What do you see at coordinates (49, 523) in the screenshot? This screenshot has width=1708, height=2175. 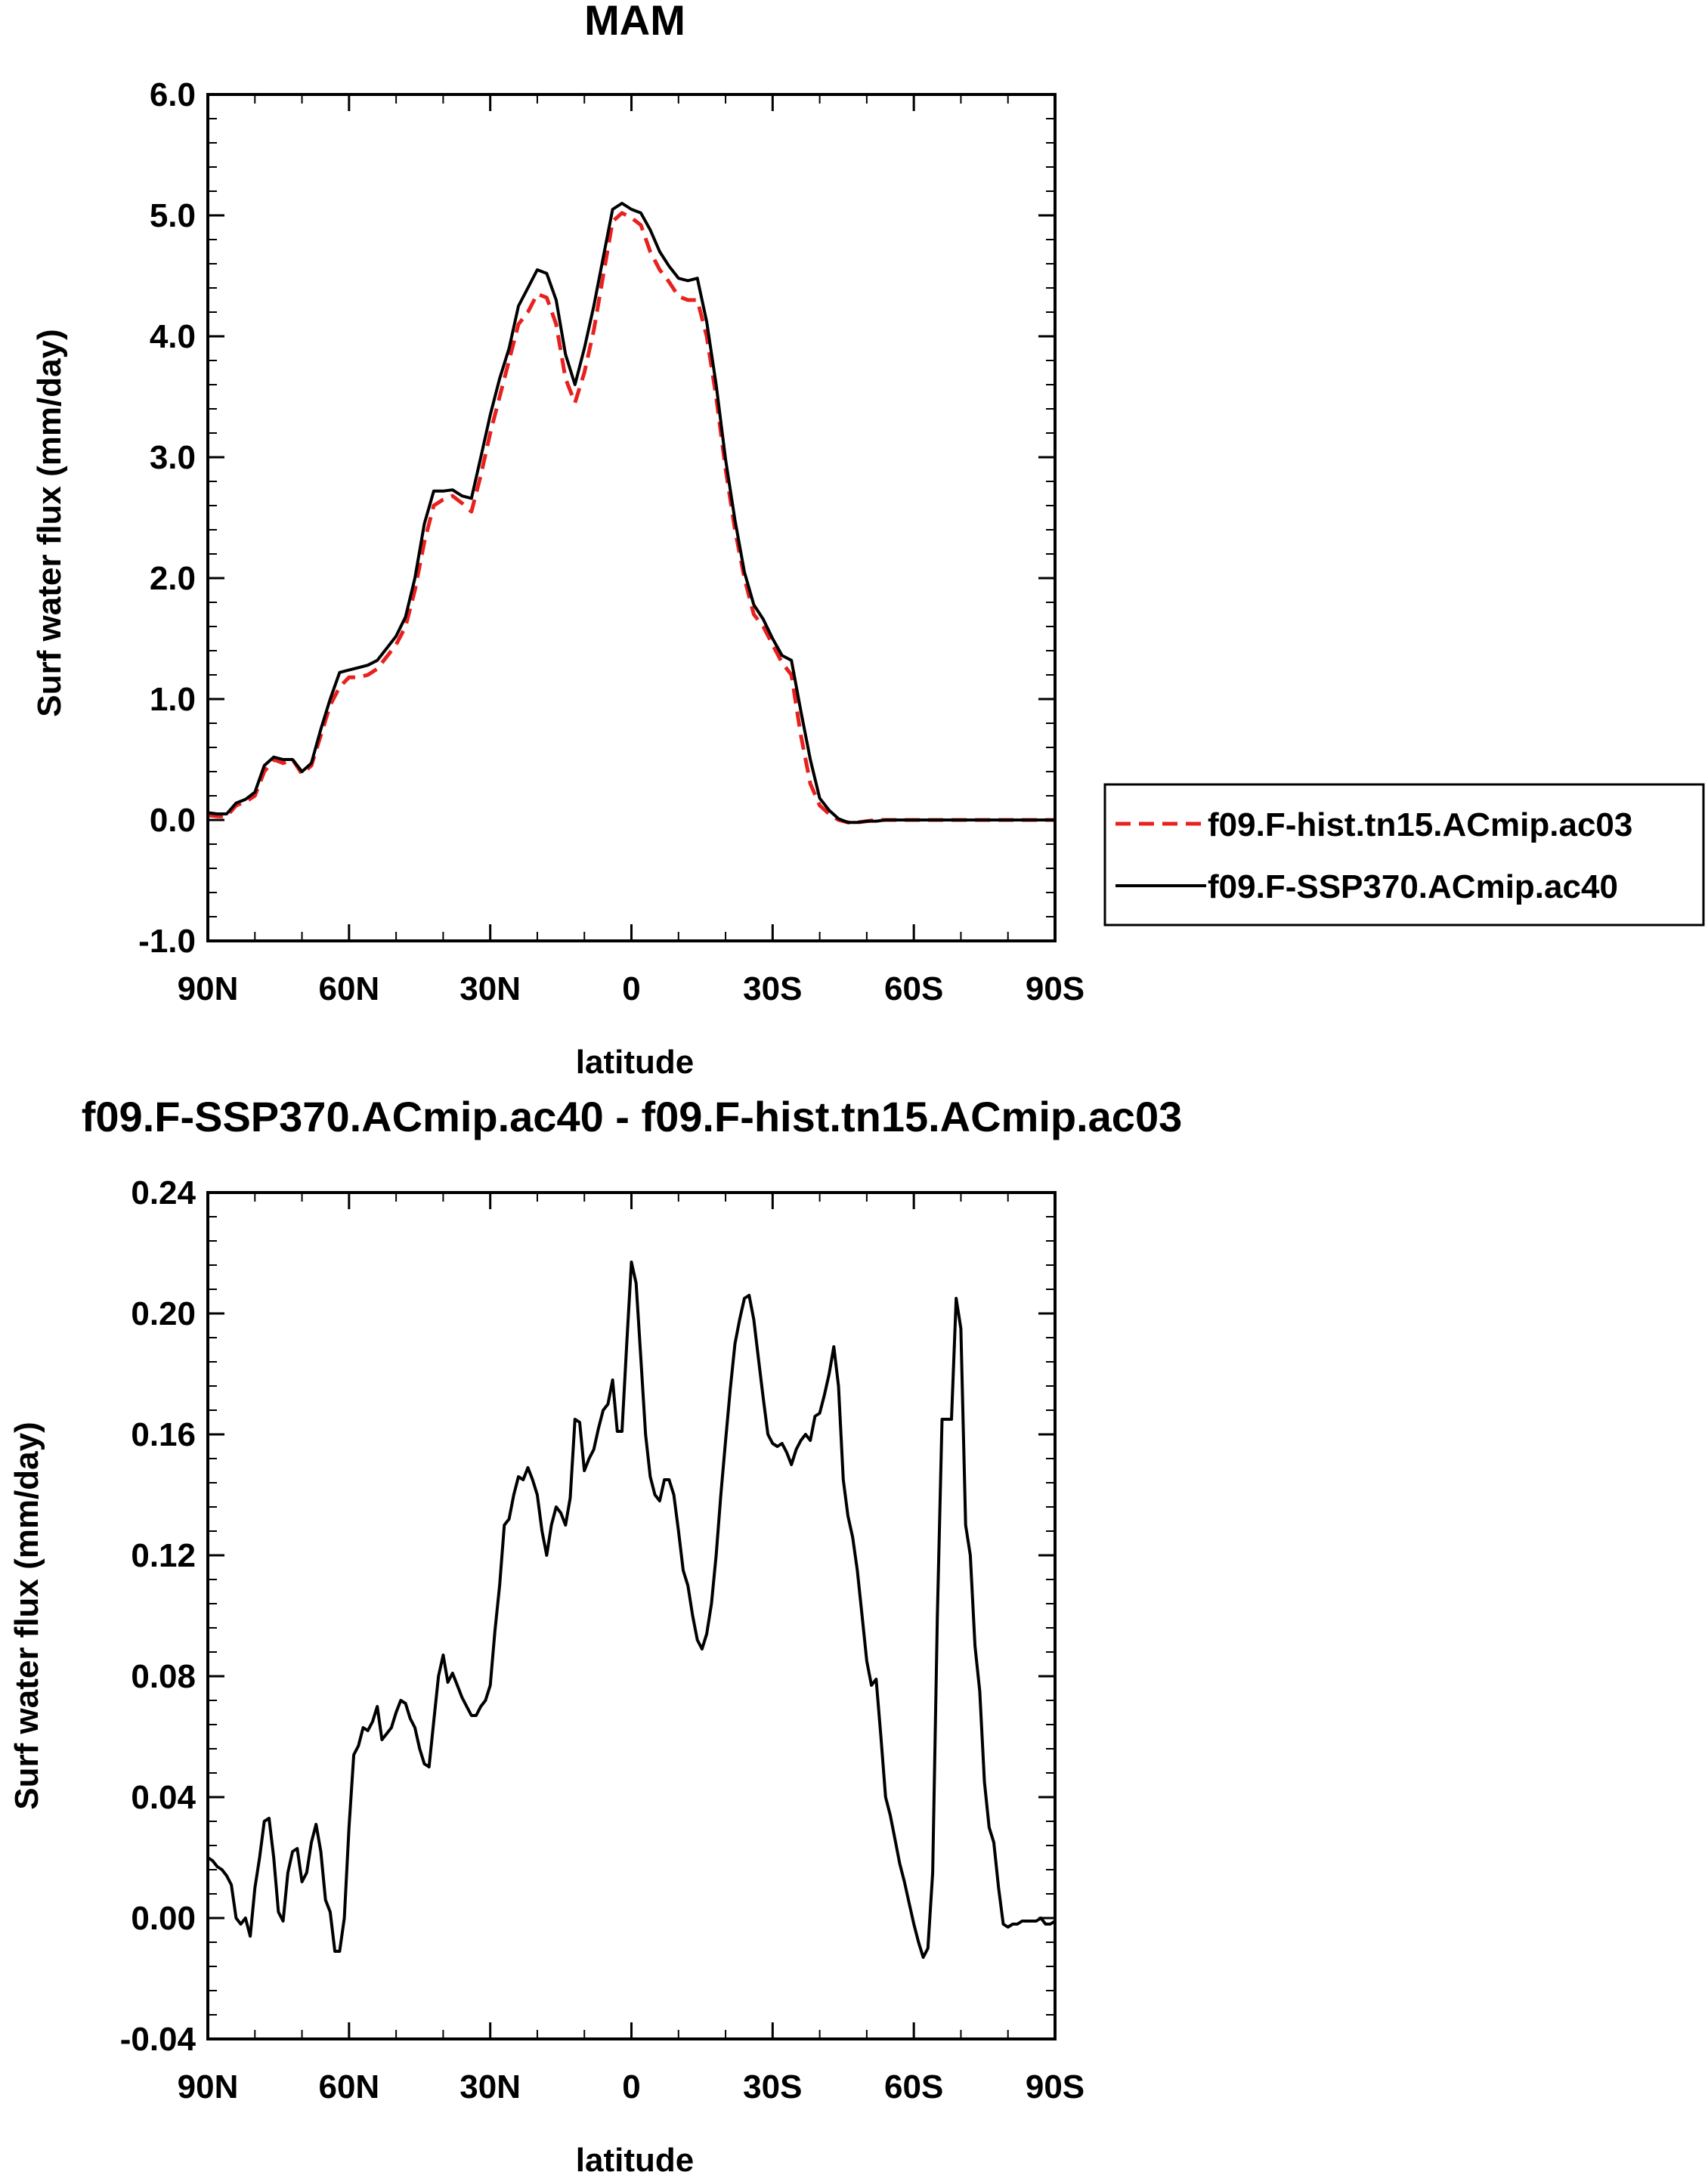 I see `top-chart-y-axis-label: Surf water flux (mm/day)` at bounding box center [49, 523].